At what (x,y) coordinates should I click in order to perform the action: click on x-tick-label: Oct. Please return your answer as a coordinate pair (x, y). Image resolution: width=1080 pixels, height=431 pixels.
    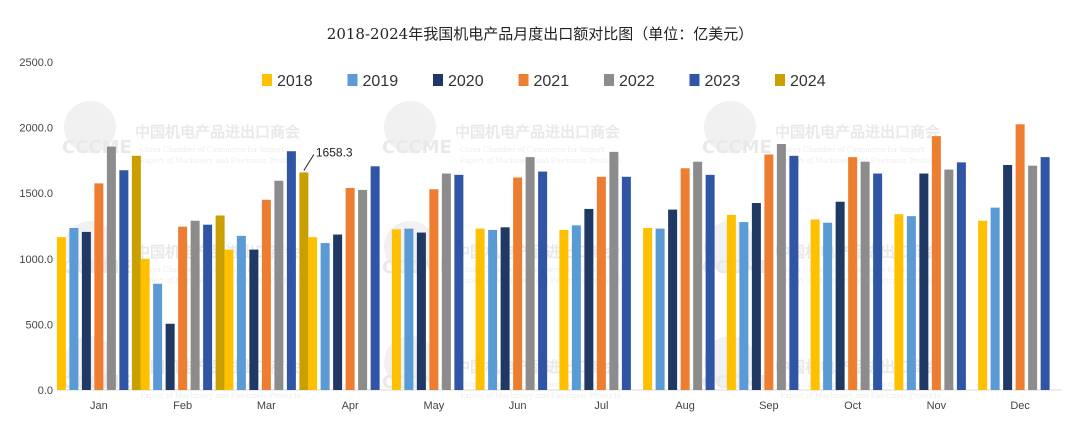
    Looking at the image, I should click on (852, 406).